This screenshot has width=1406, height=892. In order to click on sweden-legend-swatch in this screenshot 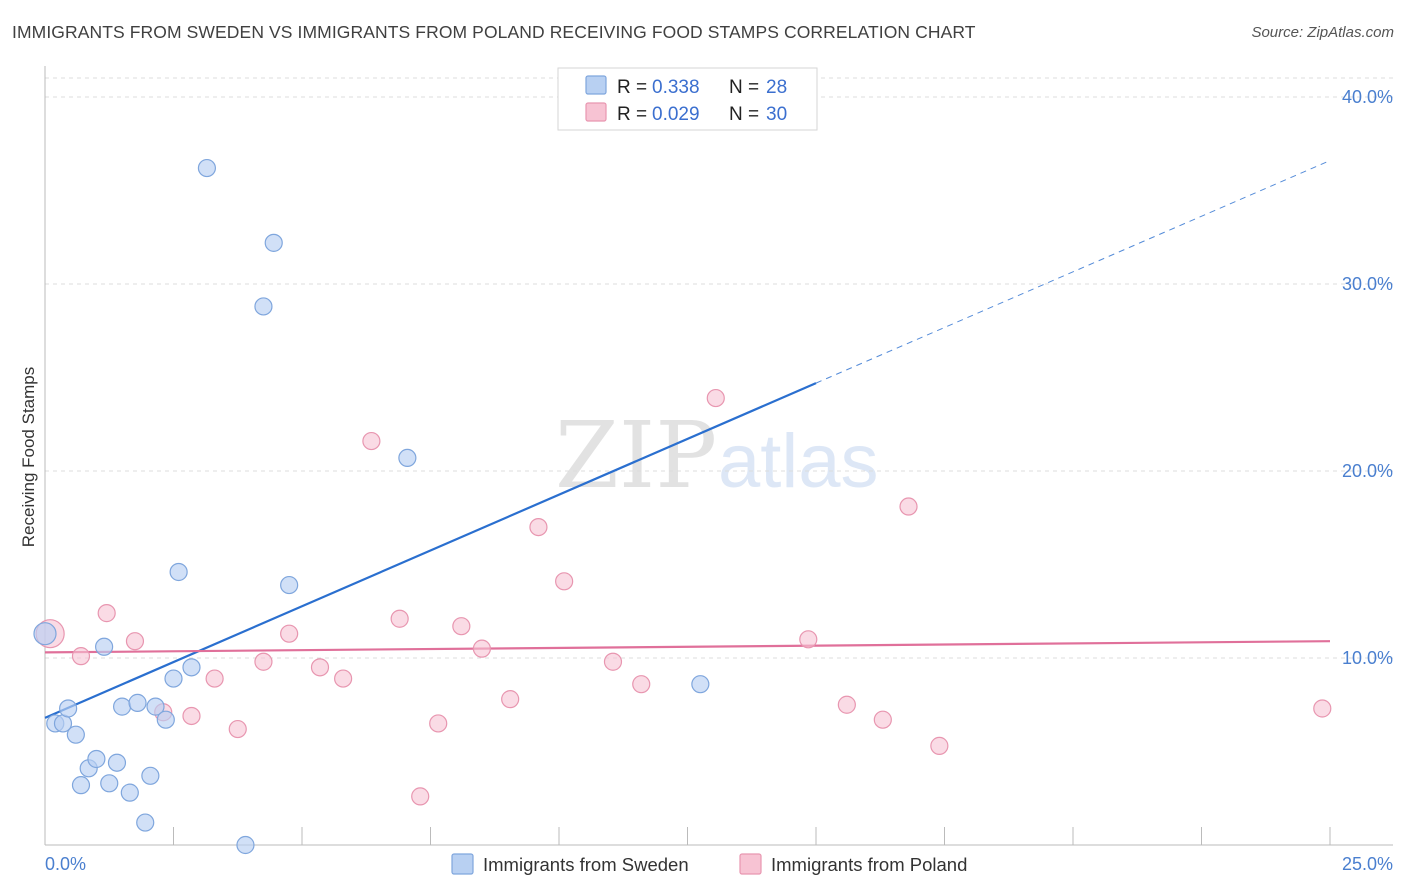, I will do `click(596, 85)`.